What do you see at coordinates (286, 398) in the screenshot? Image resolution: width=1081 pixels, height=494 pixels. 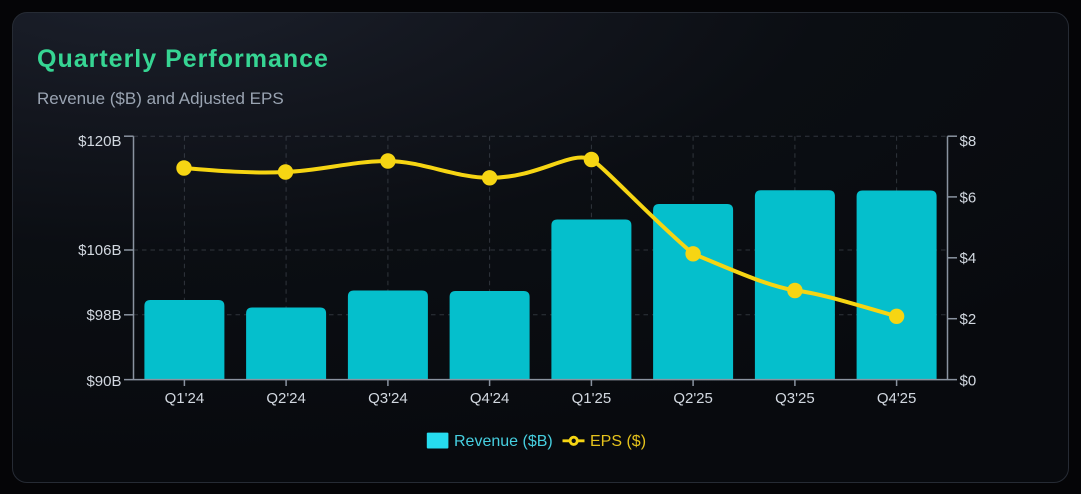 I see `svg-text: Q2'24` at bounding box center [286, 398].